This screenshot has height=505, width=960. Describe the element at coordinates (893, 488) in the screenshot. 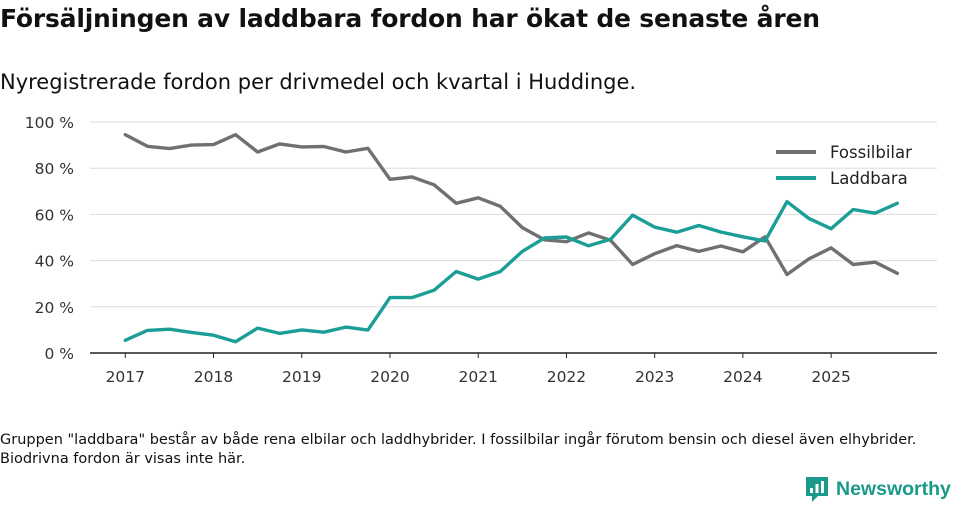

I see `brand-name: Newsworthy` at that location.